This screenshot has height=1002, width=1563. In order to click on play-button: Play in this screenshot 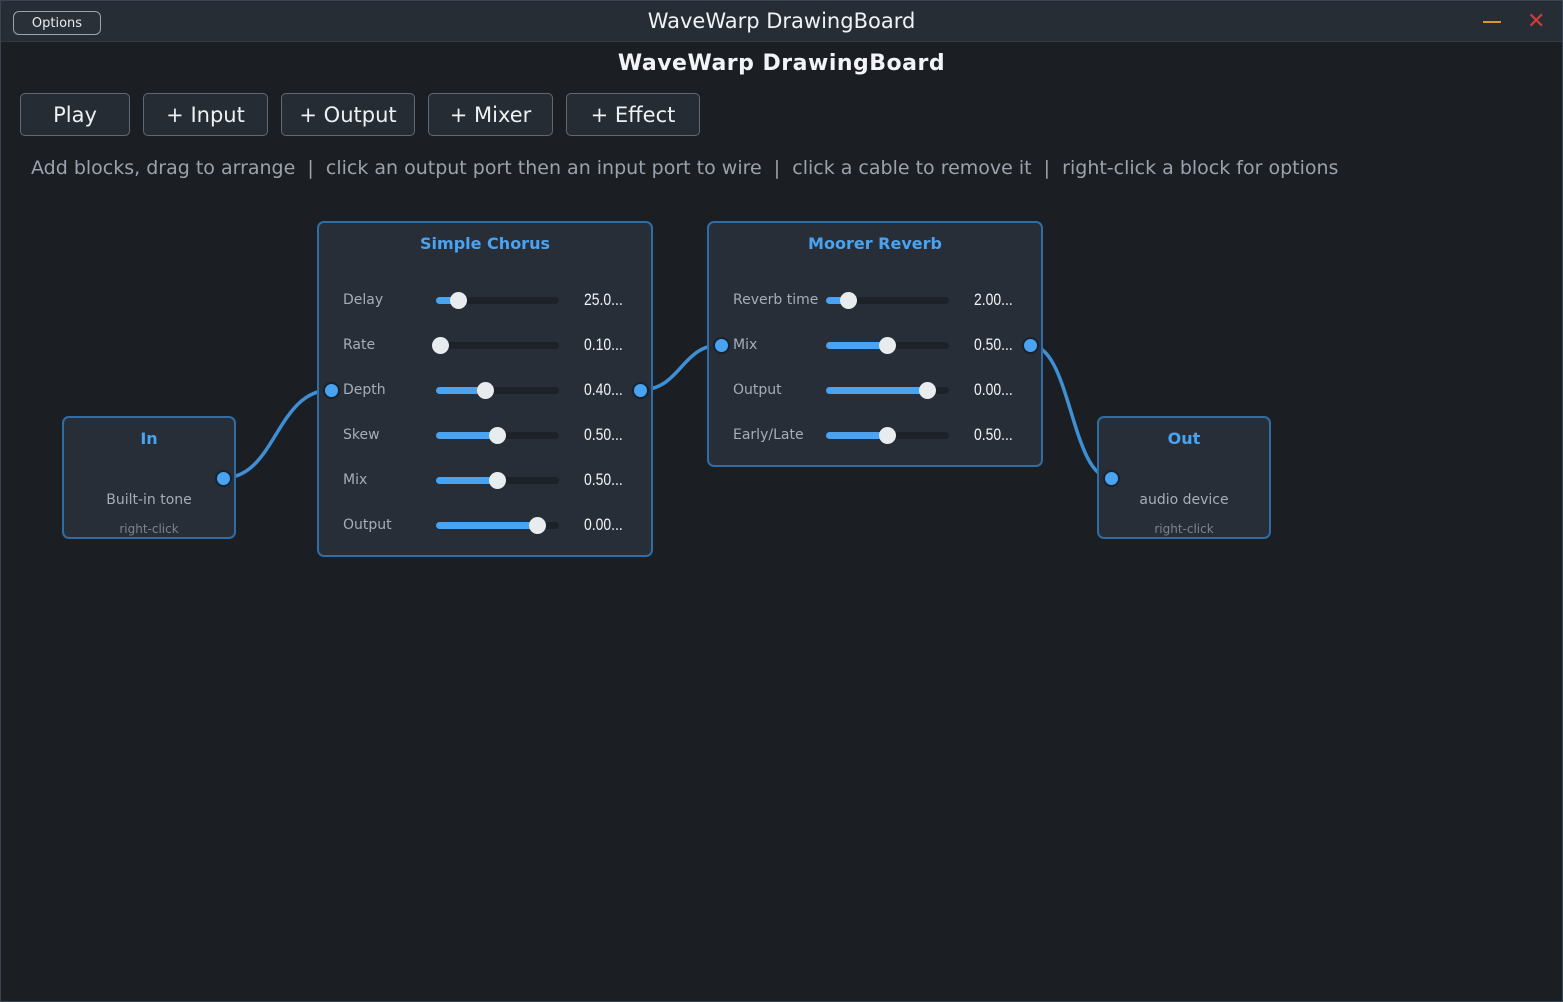, I will do `click(75, 114)`.